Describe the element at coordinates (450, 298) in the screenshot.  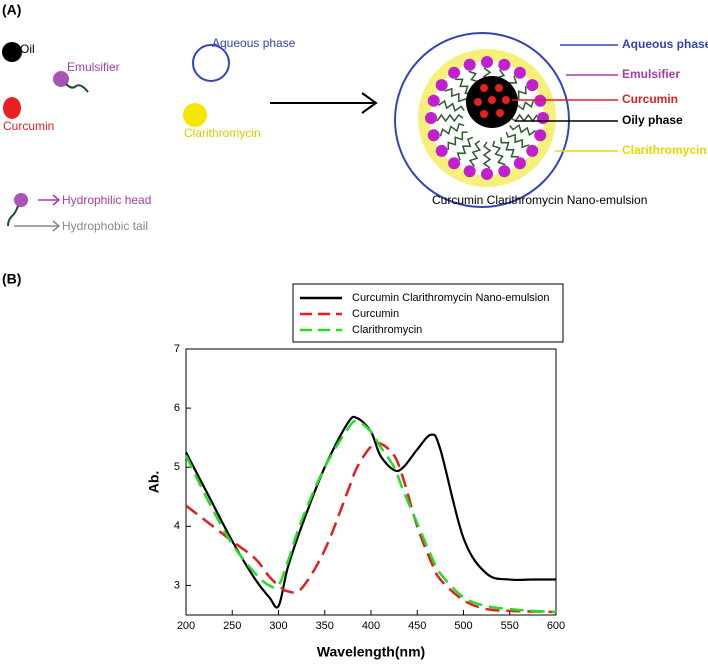
I see `legend-label: Curcumin Clarithromycin Nano-emulsion` at that location.